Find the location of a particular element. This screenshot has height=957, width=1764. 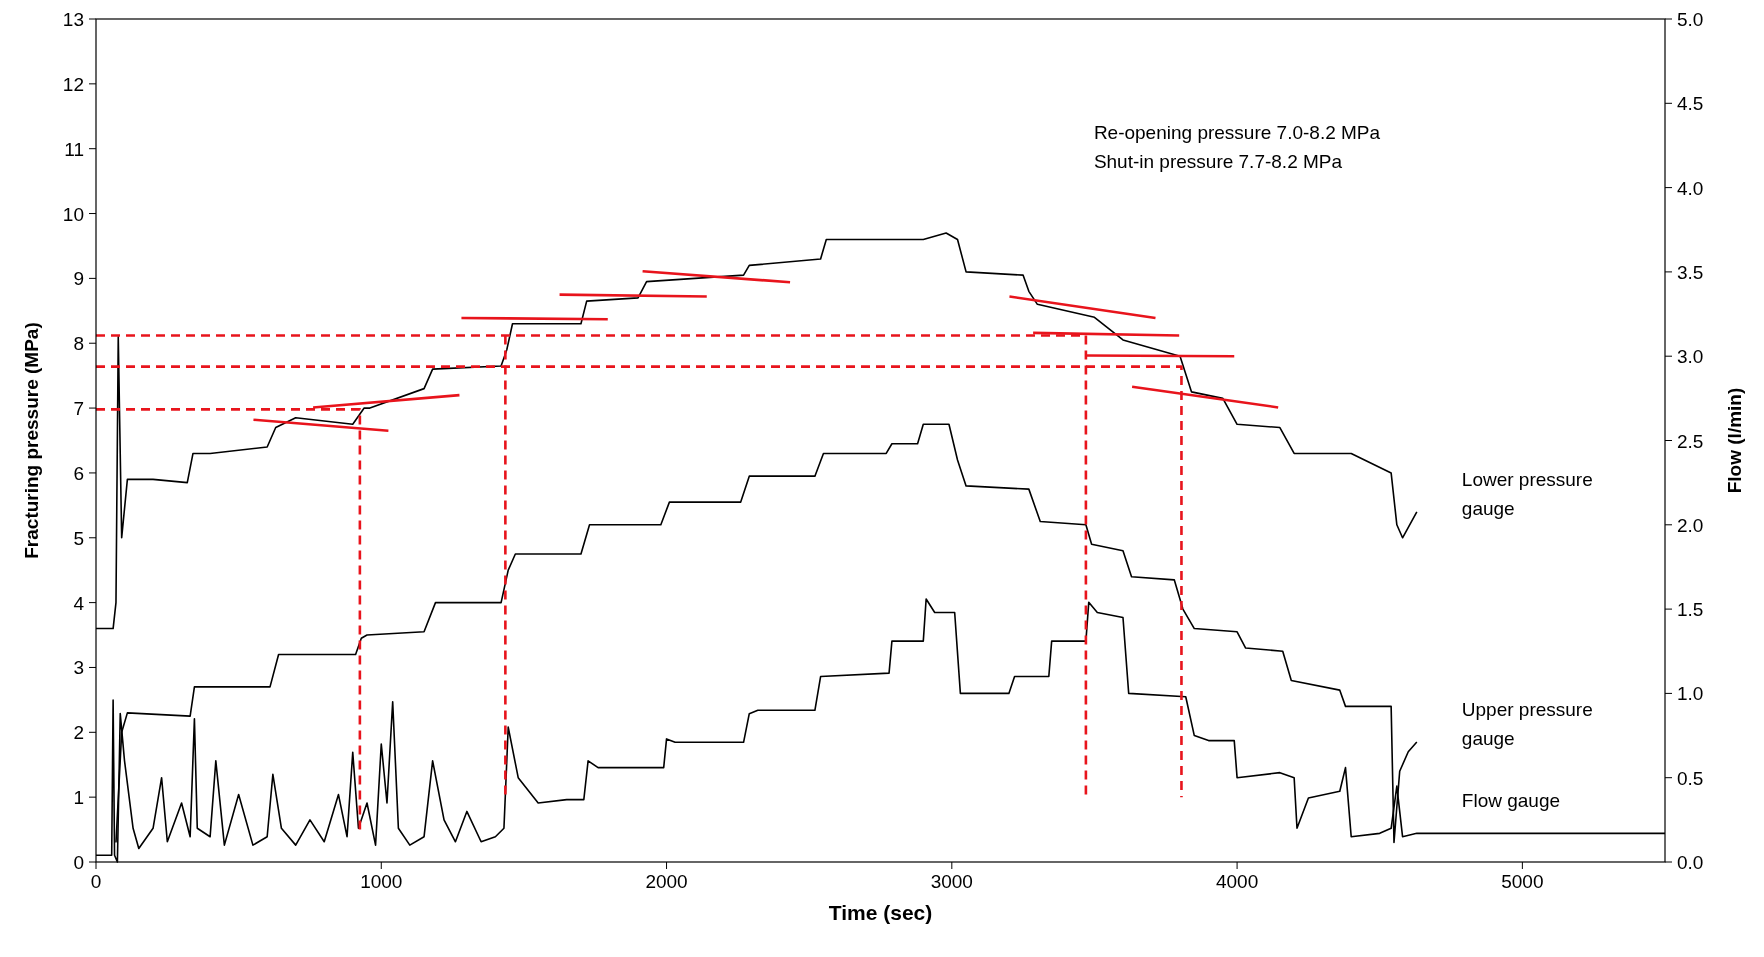

y-tick-label: 11 is located at coordinates (74, 149).